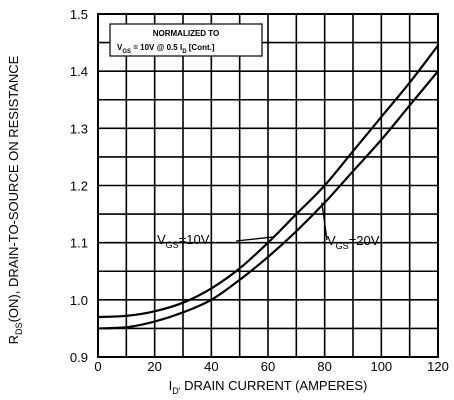 This screenshot has height=400, width=454. I want to click on y-label-rest: (ON), DRAIN-TO-SOURCE ON RESISTANCE, so click(13, 188).